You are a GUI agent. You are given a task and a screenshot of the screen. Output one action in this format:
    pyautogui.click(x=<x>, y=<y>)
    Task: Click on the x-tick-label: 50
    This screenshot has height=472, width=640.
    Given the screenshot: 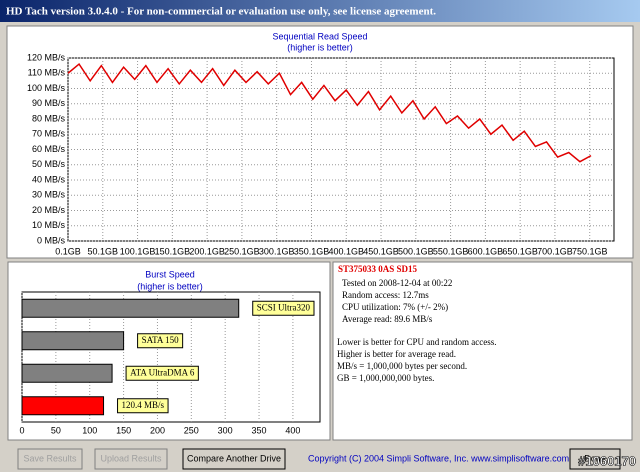 What is the action you would take?
    pyautogui.click(x=56, y=430)
    